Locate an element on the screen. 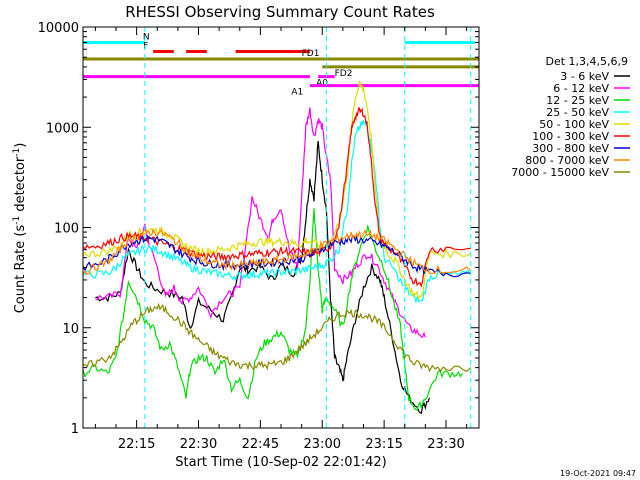 The height and width of the screenshot is (480, 640). legend-label: 25 - 50 keV is located at coordinates (577, 112).